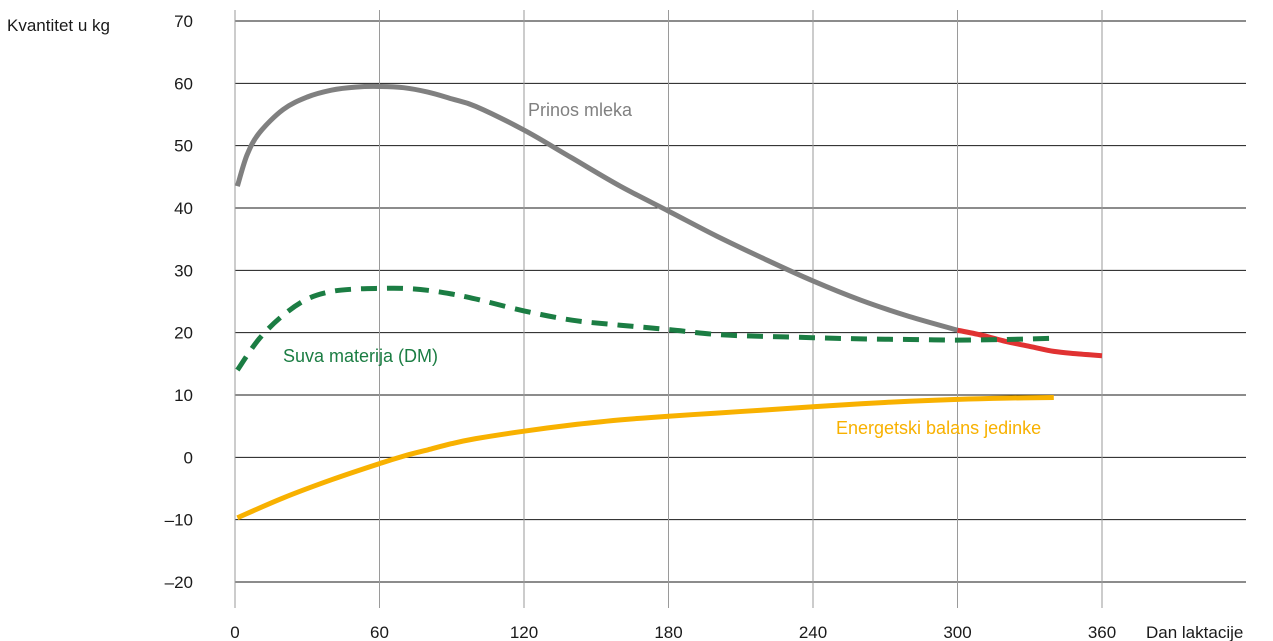  Describe the element at coordinates (938, 428) in the screenshot. I see `series-label-energy-balance: Energetski balans jedinke` at that location.